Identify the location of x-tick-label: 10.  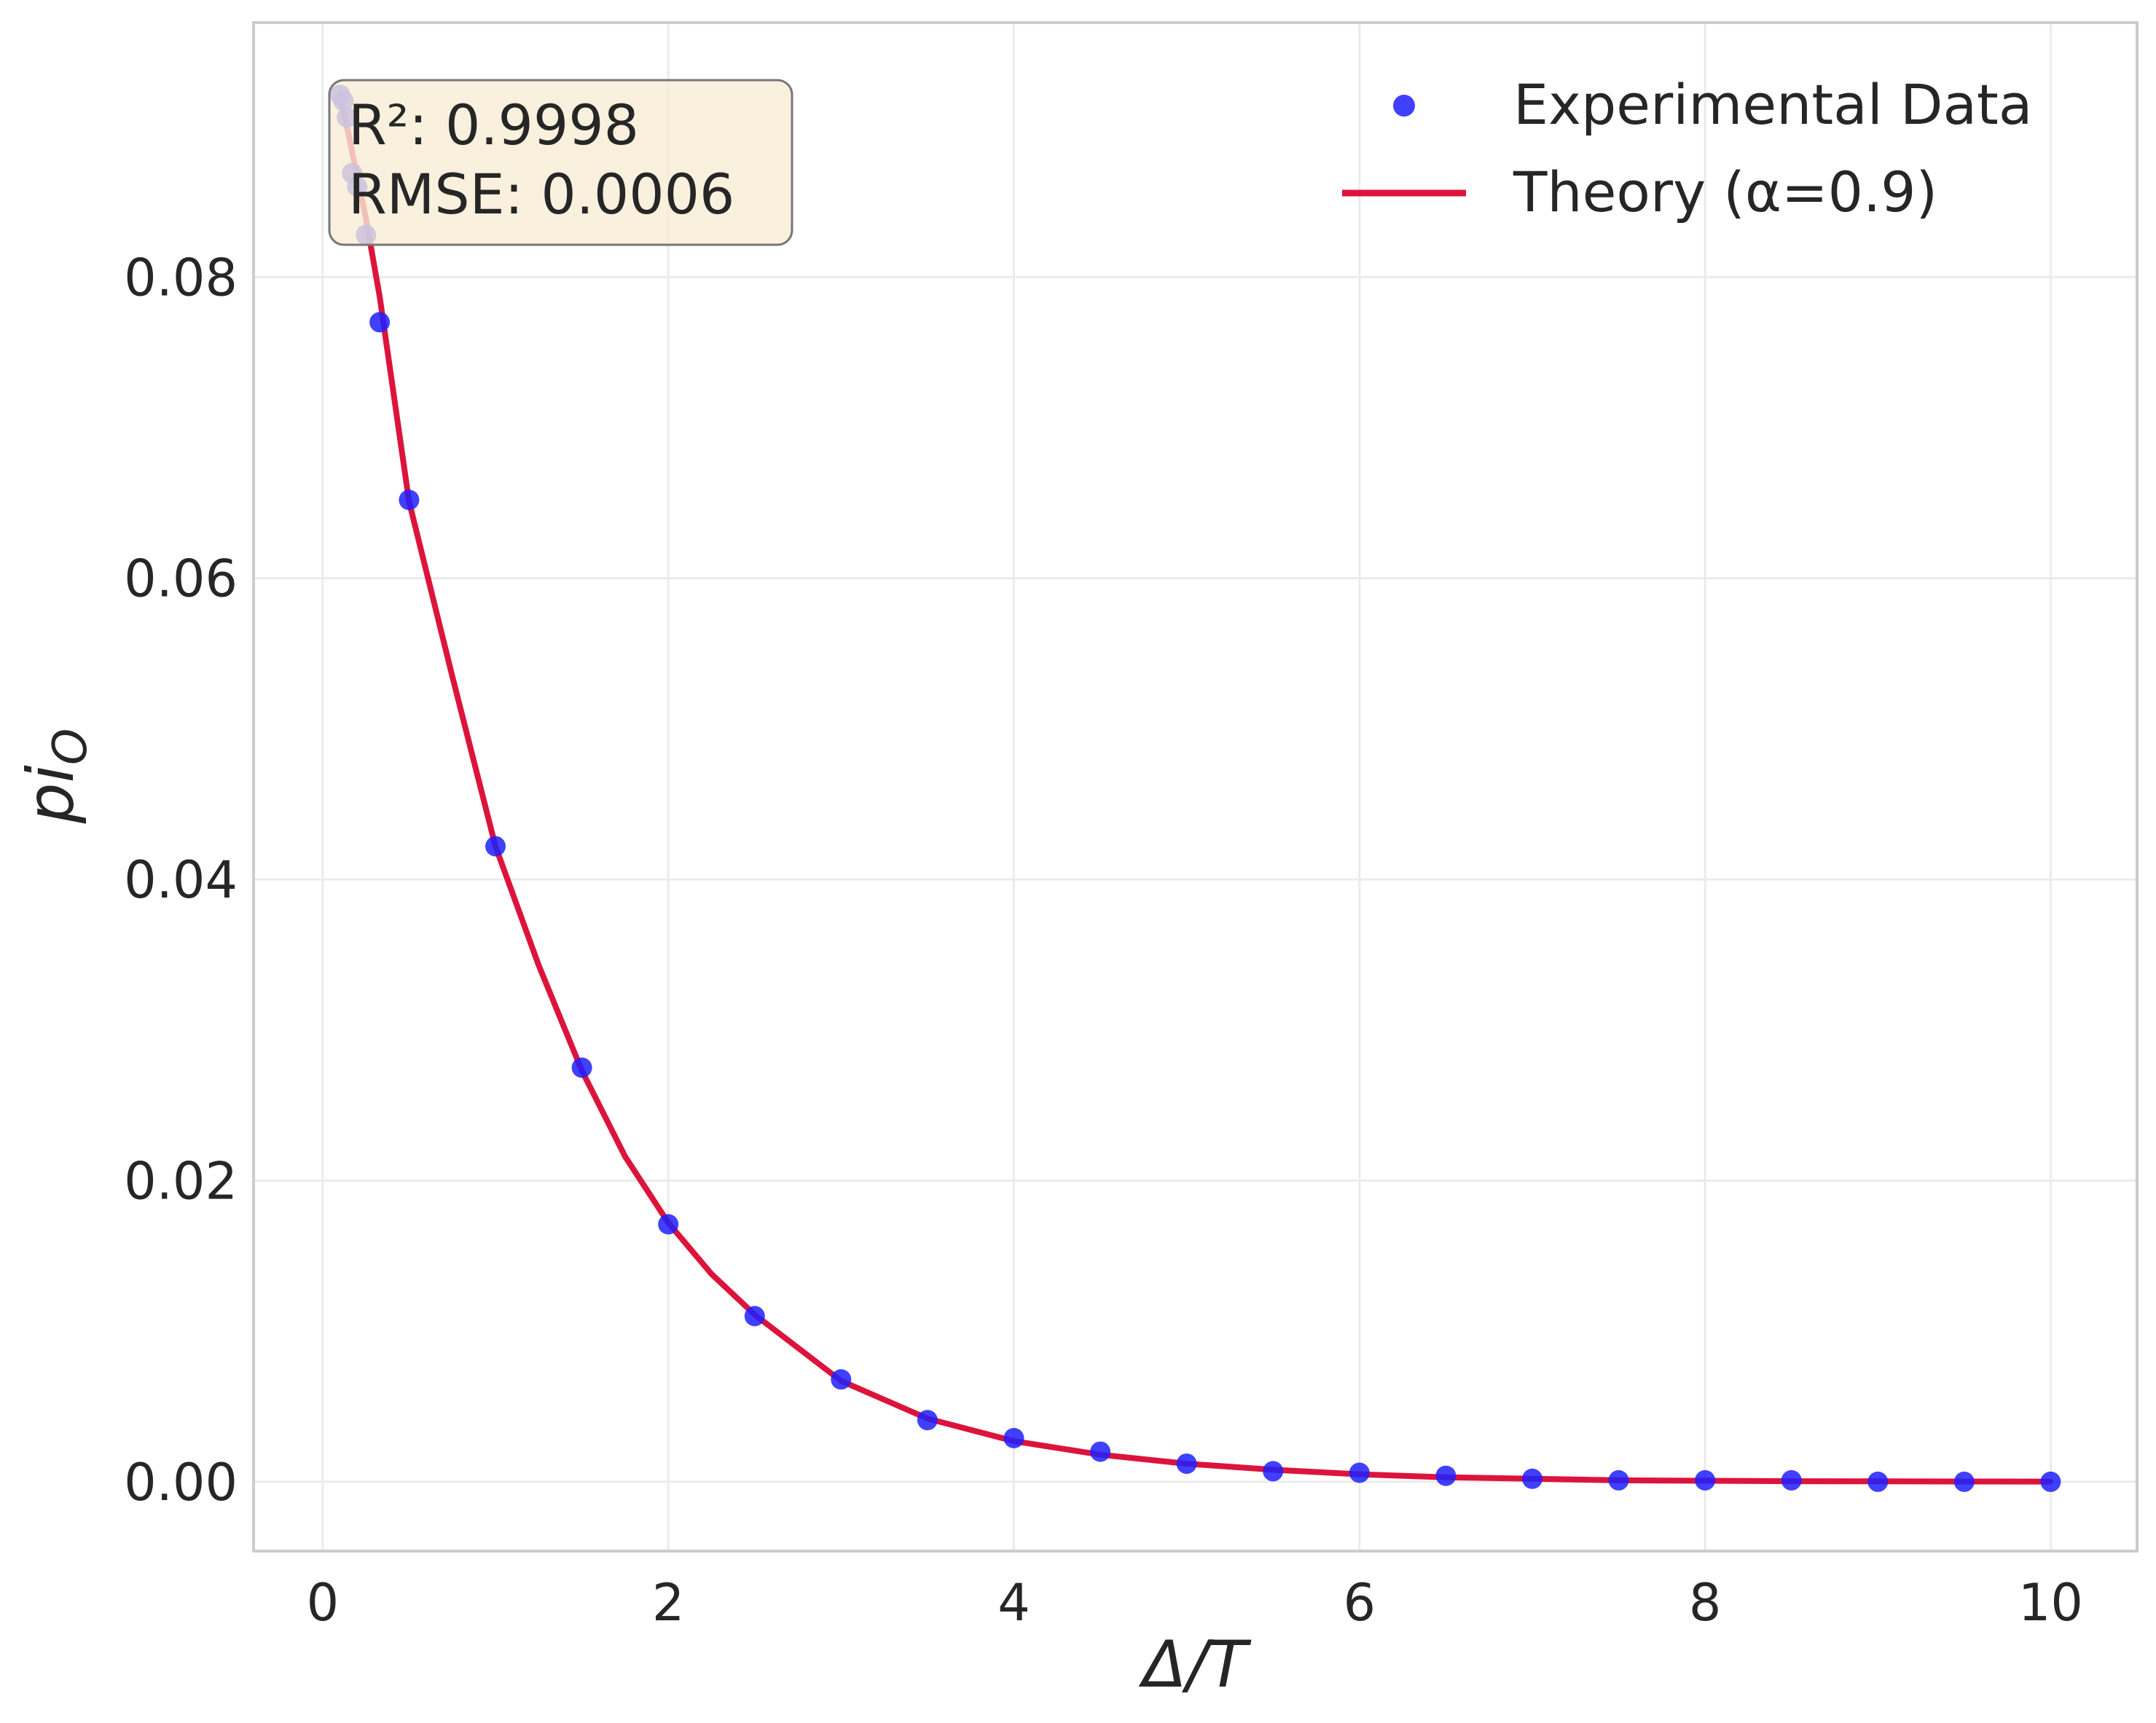
(2050, 1603).